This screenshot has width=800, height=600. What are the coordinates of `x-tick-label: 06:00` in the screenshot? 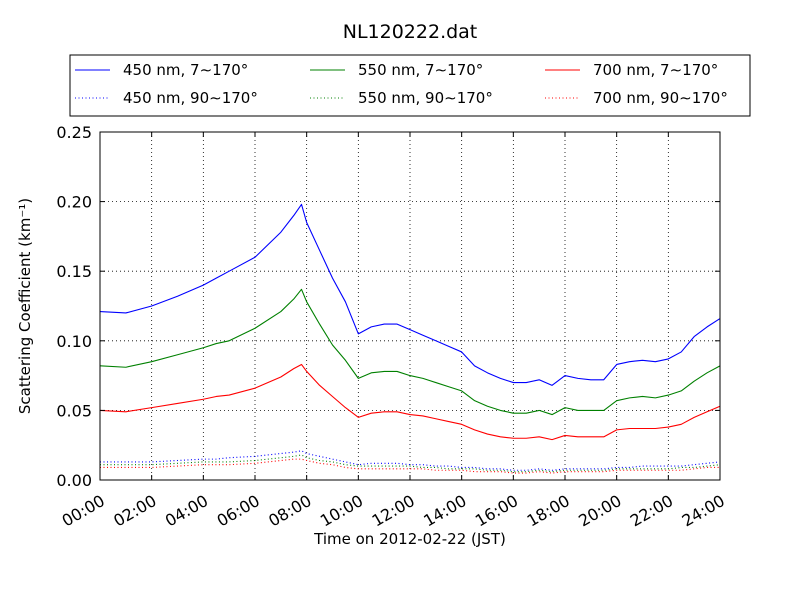 It's located at (238, 511).